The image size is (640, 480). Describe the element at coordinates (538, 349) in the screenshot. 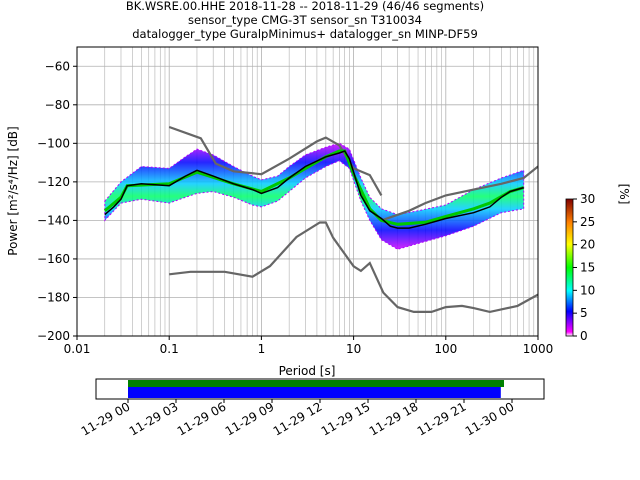

I see `x-tick-label: 1000` at that location.